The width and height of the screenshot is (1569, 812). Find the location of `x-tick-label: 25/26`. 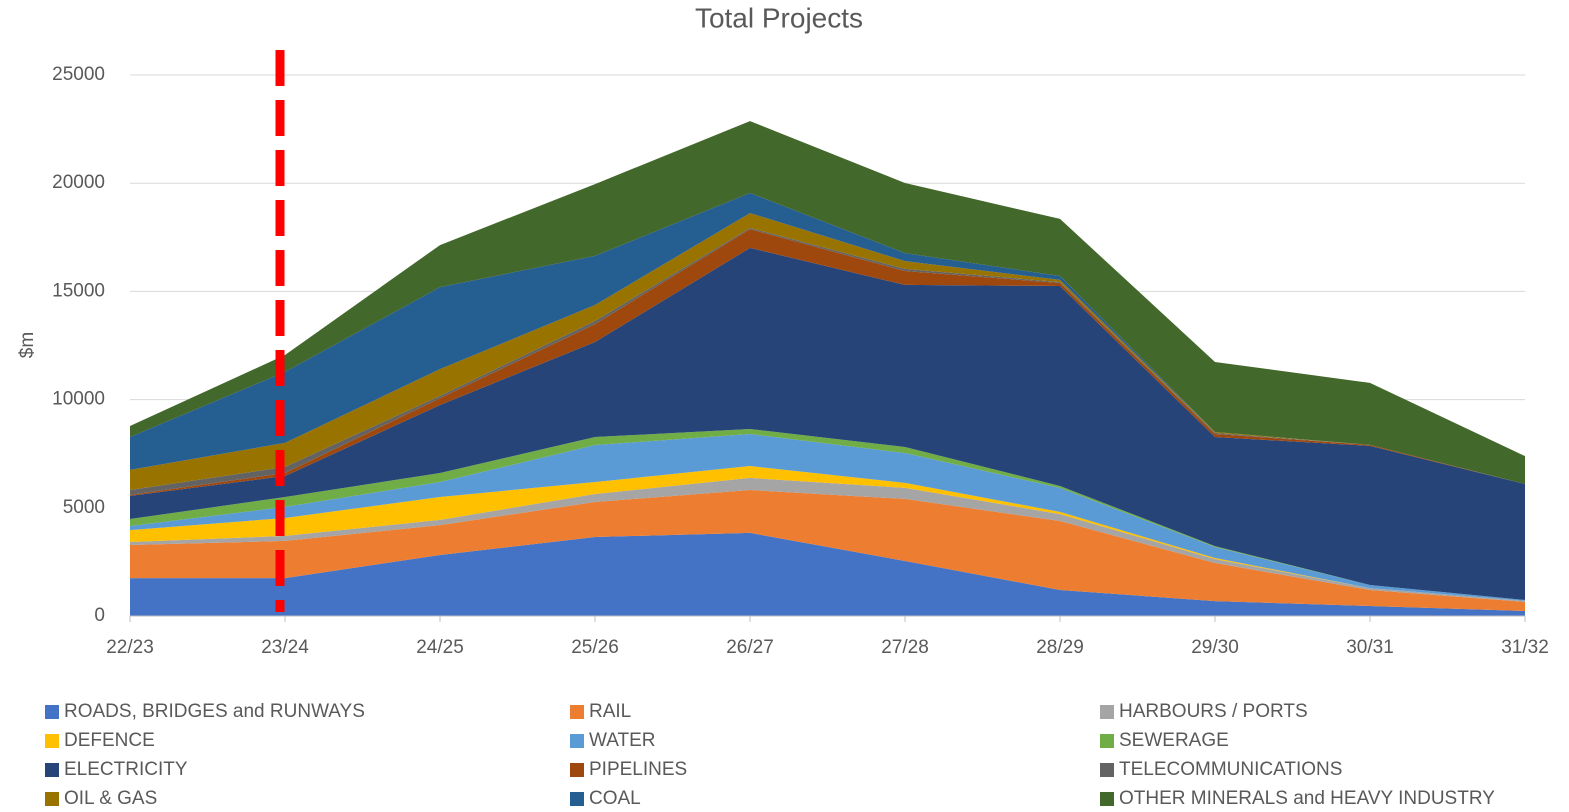

x-tick-label: 25/26 is located at coordinates (595, 647).